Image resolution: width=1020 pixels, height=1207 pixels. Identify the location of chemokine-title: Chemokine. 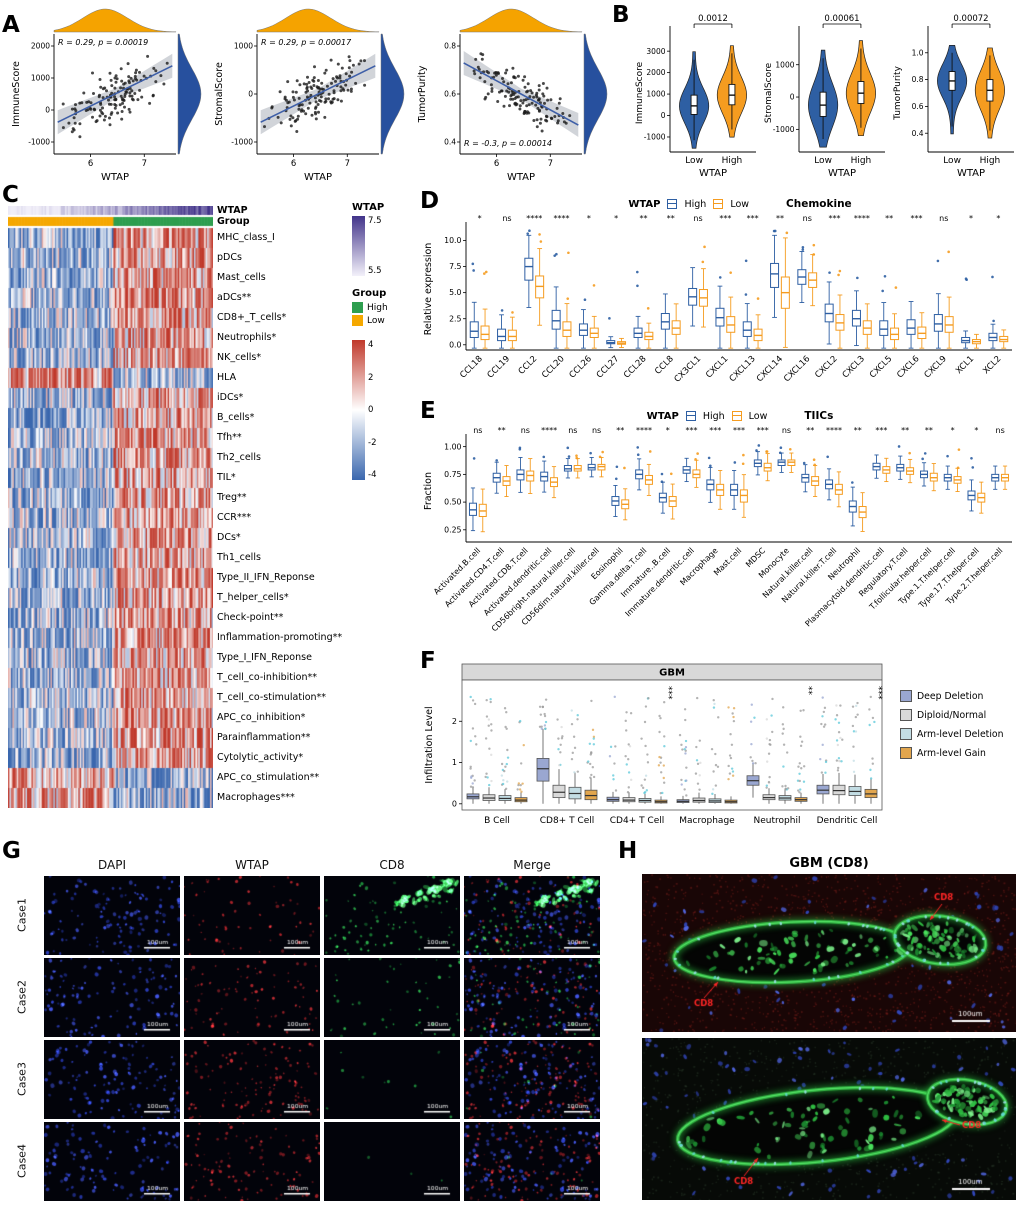
(819, 204).